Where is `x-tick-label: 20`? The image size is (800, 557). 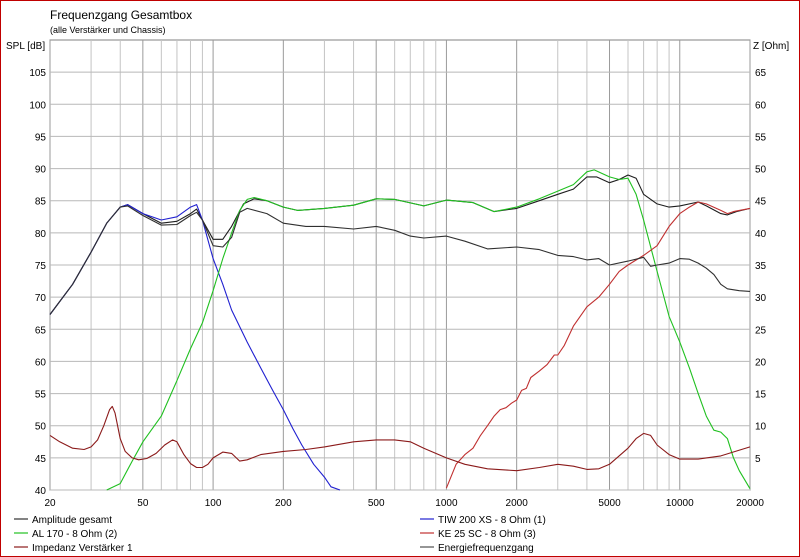
x-tick-label: 20 is located at coordinates (50, 503).